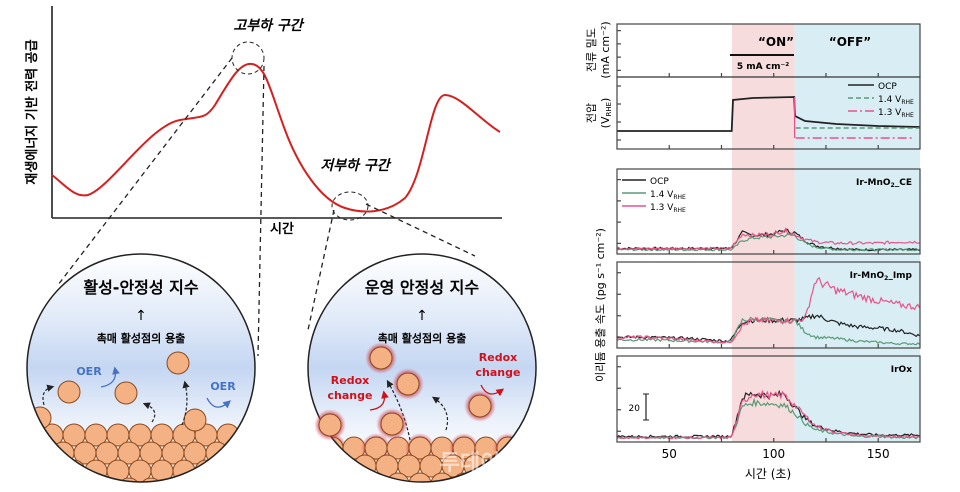 The height and width of the screenshot is (492, 960). I want to click on svg-text: (mA cm⁻²), so click(605, 49).